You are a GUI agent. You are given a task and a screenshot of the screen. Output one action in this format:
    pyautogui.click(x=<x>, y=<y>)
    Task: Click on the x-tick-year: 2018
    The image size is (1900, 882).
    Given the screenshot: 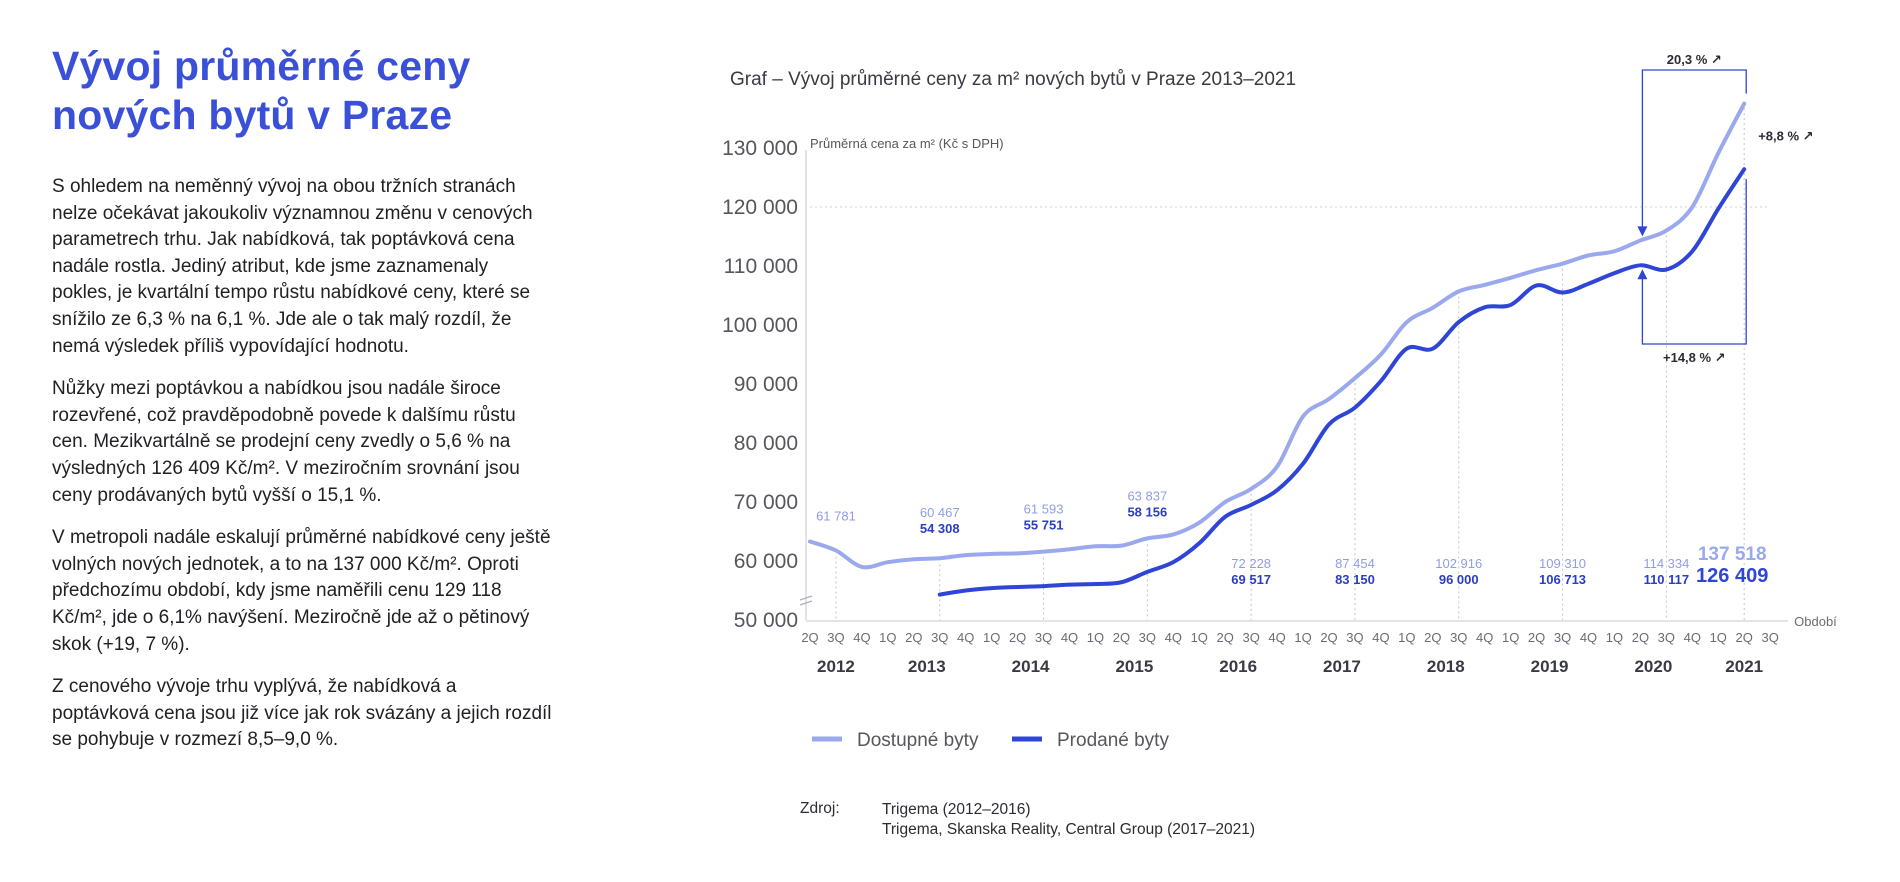 What is the action you would take?
    pyautogui.click(x=1446, y=666)
    